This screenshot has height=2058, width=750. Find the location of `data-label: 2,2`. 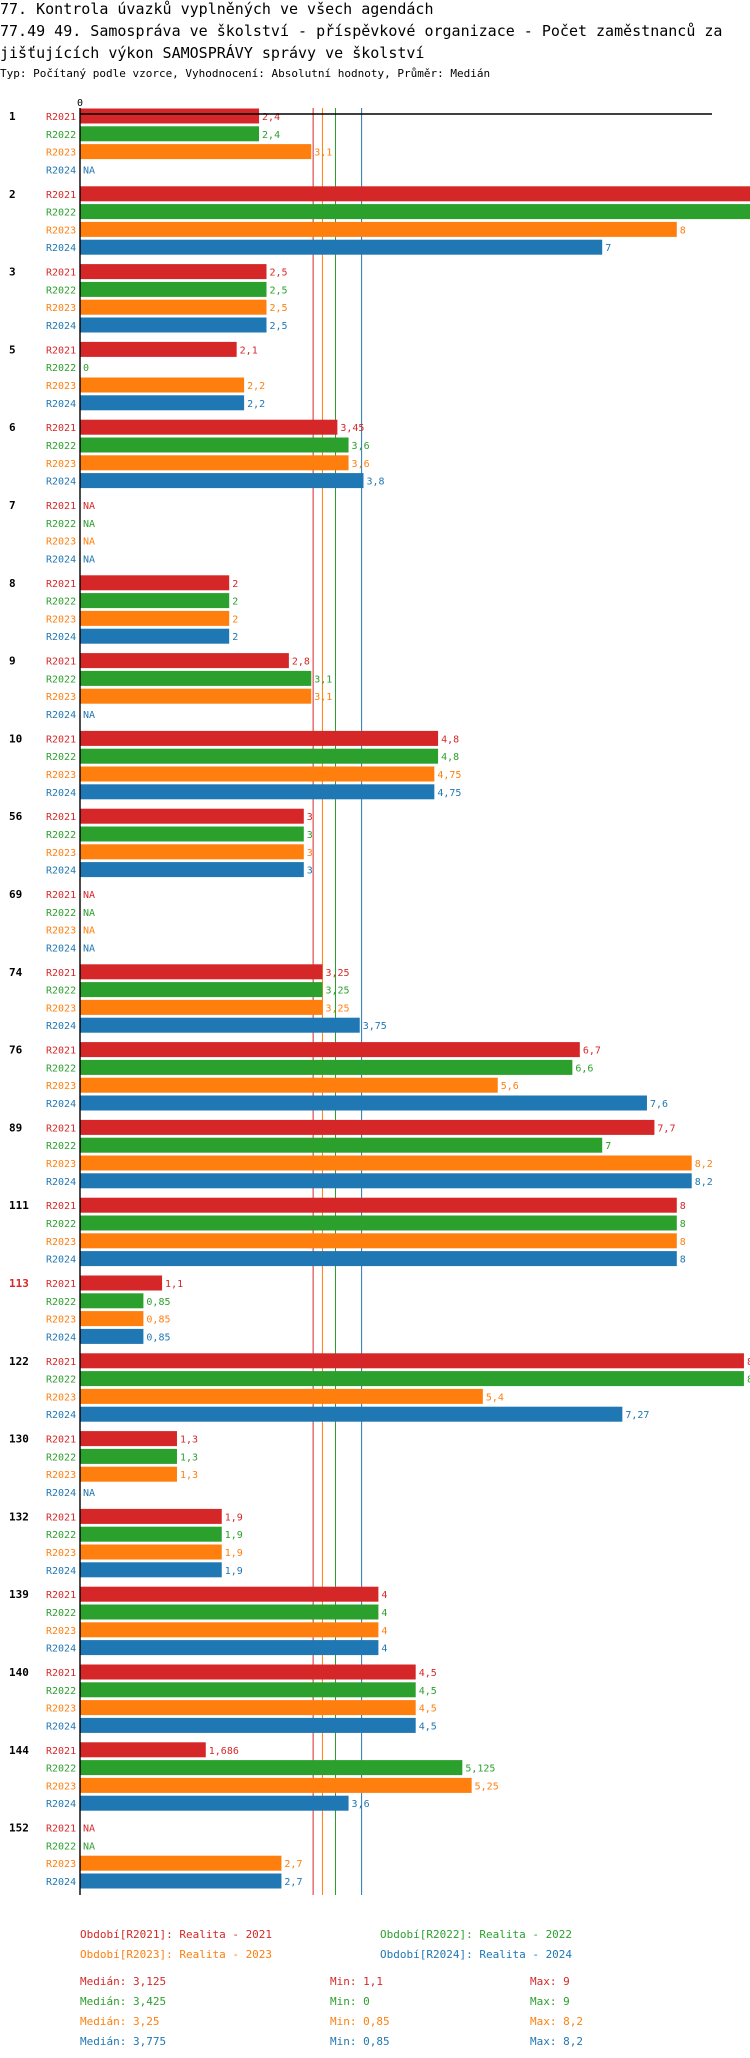

data-label: 2,2 is located at coordinates (256, 386).